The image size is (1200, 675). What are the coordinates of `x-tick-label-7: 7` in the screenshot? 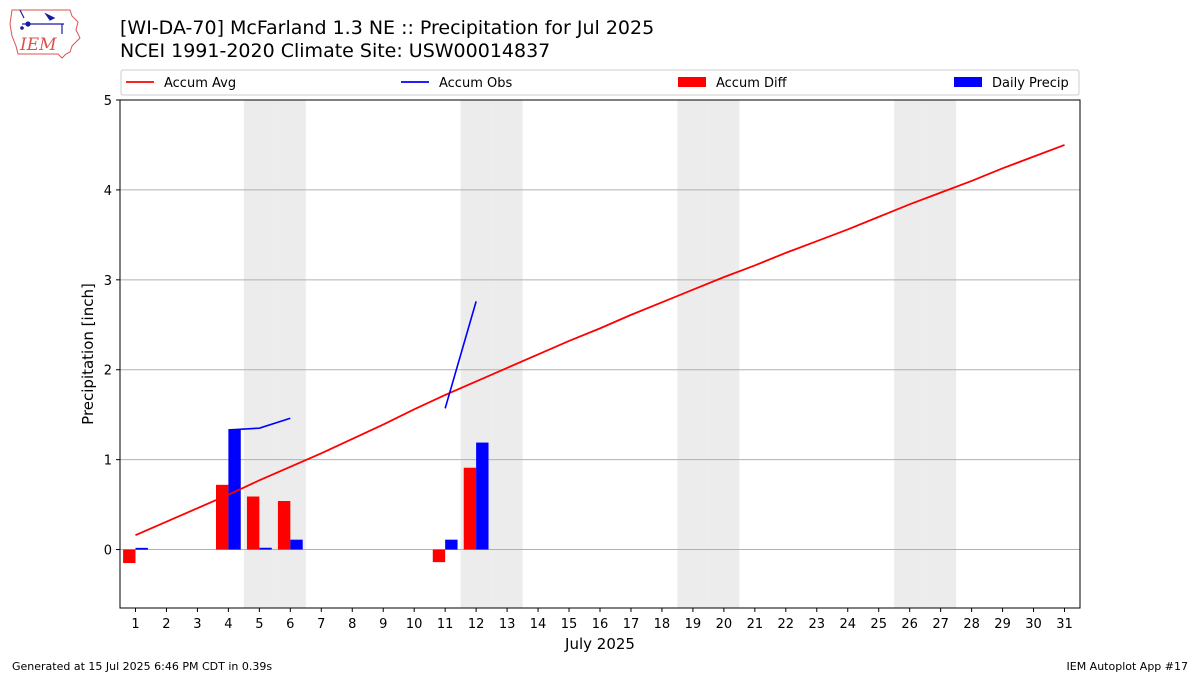 It's located at (321, 624).